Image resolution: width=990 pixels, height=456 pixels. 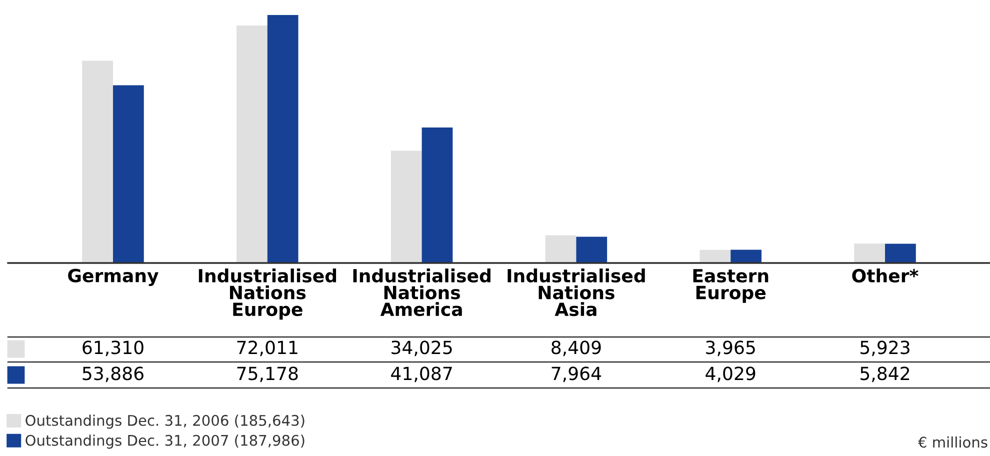 What do you see at coordinates (885, 348) in the screenshot?
I see `data-label: 5,923` at bounding box center [885, 348].